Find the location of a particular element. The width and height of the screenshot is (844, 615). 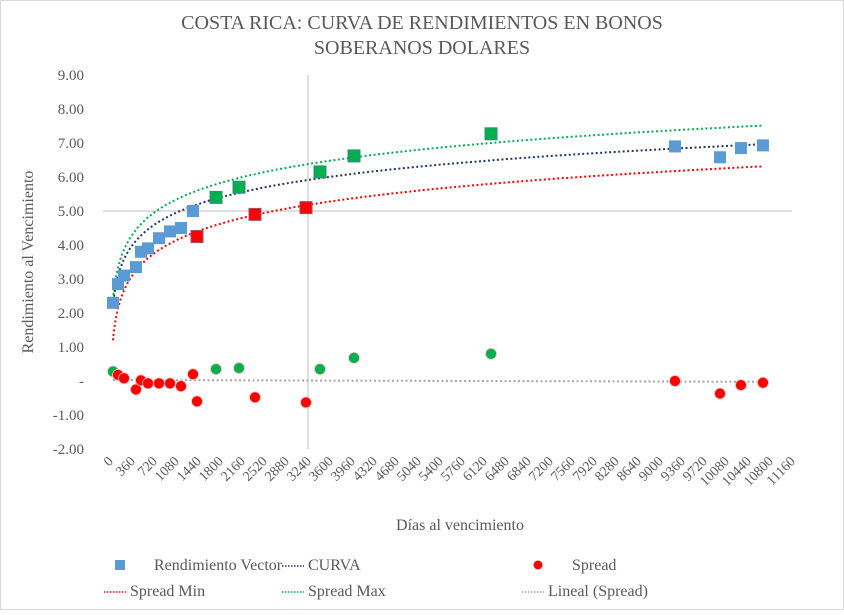

y-tick-label: 1.00 is located at coordinates (71, 348).